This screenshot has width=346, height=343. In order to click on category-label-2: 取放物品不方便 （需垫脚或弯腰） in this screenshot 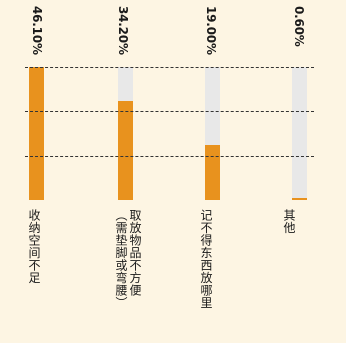, I will do `click(128, 259)`.